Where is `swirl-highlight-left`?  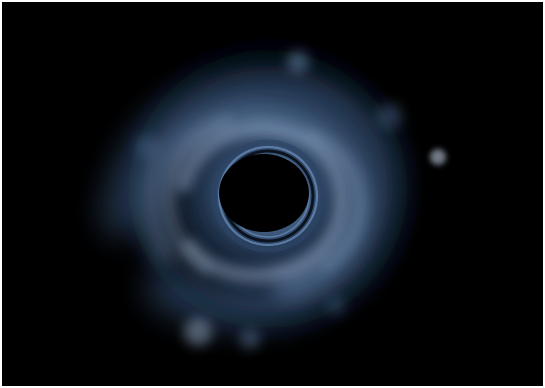 swirl-highlight-left is located at coordinates (198, 195).